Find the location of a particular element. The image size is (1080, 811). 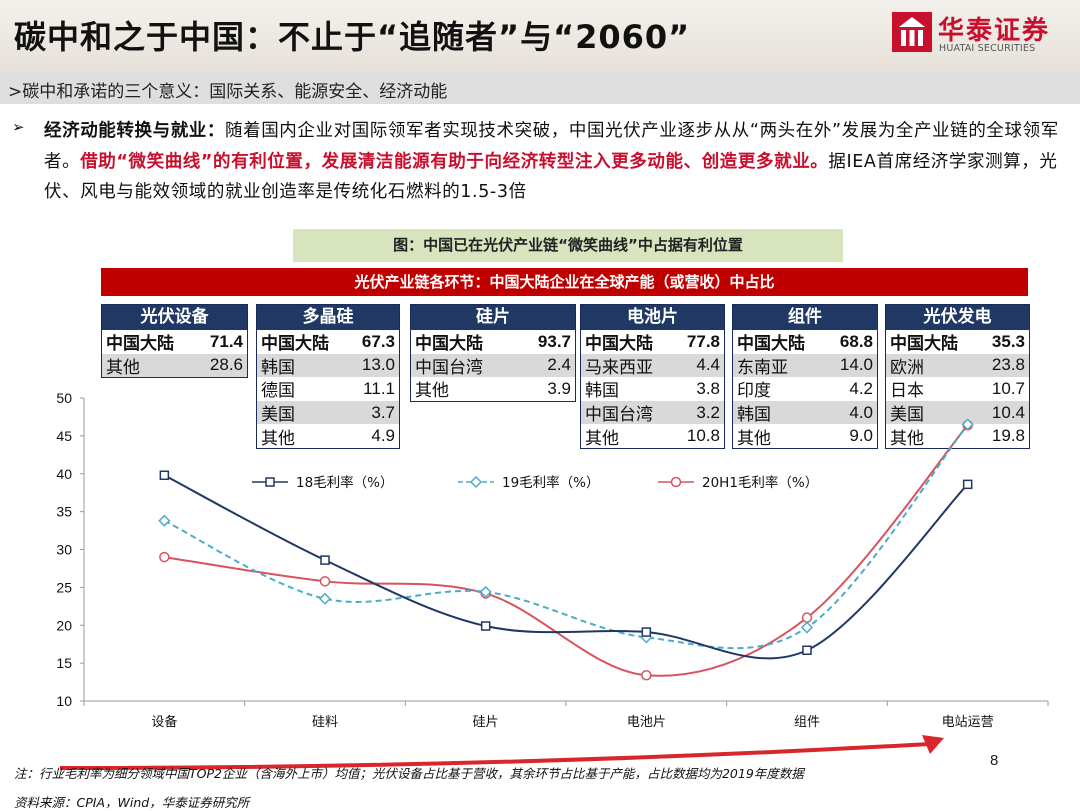

share-value: 13.0 is located at coordinates (378, 365).